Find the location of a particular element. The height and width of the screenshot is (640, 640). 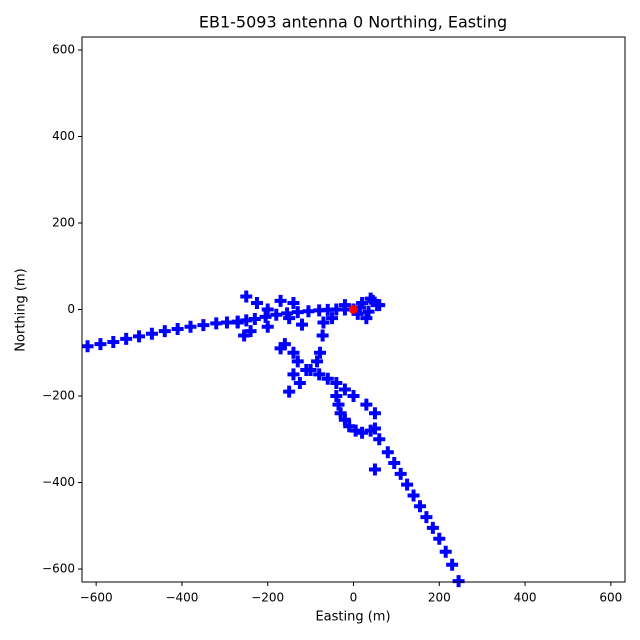

x-tick-label: 600 is located at coordinates (610, 598).